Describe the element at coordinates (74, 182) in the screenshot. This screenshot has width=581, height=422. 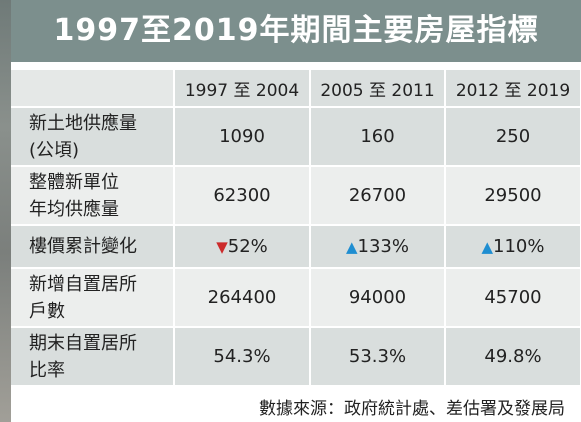
I see `row-label-line: 整體新單位` at that location.